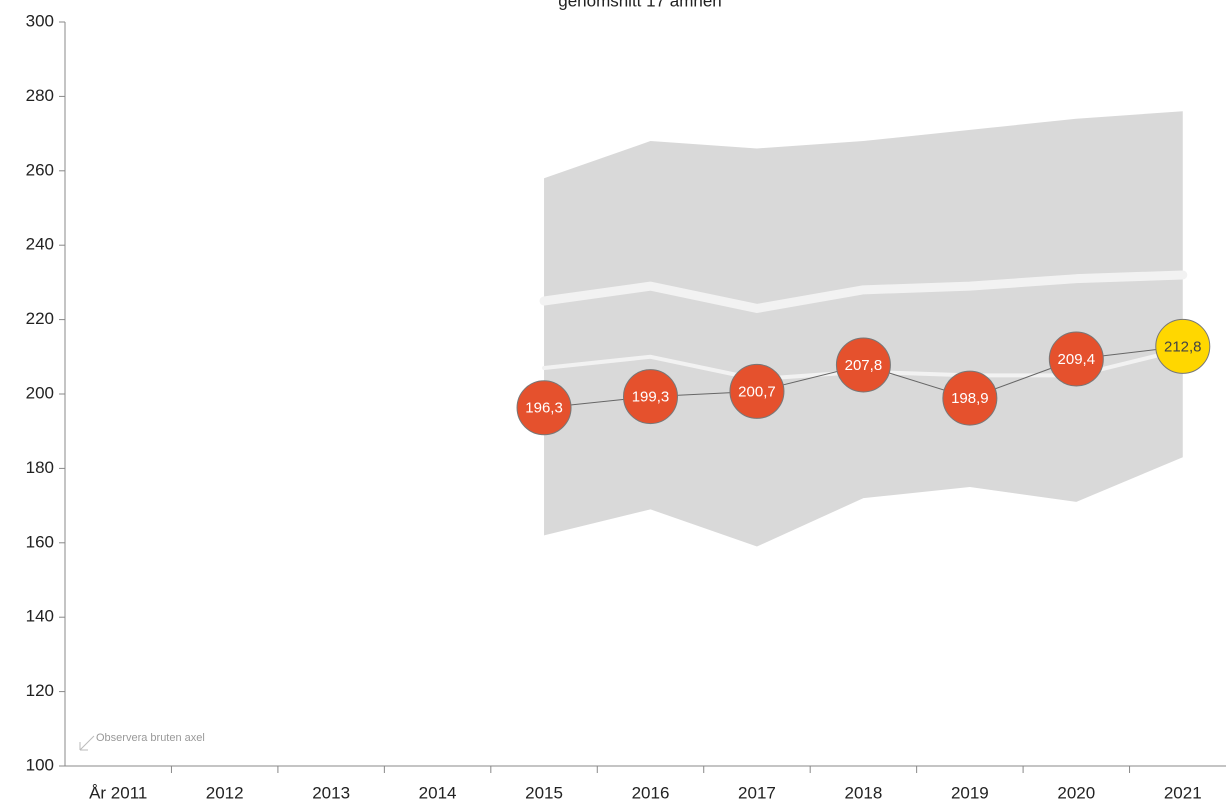  Describe the element at coordinates (651, 792) in the screenshot. I see `x-tick-label: 2016` at that location.